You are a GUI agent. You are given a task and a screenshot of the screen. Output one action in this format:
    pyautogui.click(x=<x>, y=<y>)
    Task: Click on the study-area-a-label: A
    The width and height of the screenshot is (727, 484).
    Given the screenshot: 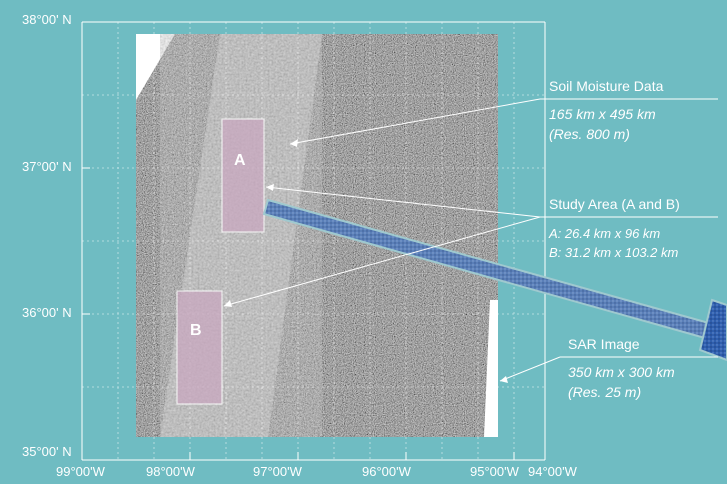 What is the action you would take?
    pyautogui.click(x=240, y=160)
    